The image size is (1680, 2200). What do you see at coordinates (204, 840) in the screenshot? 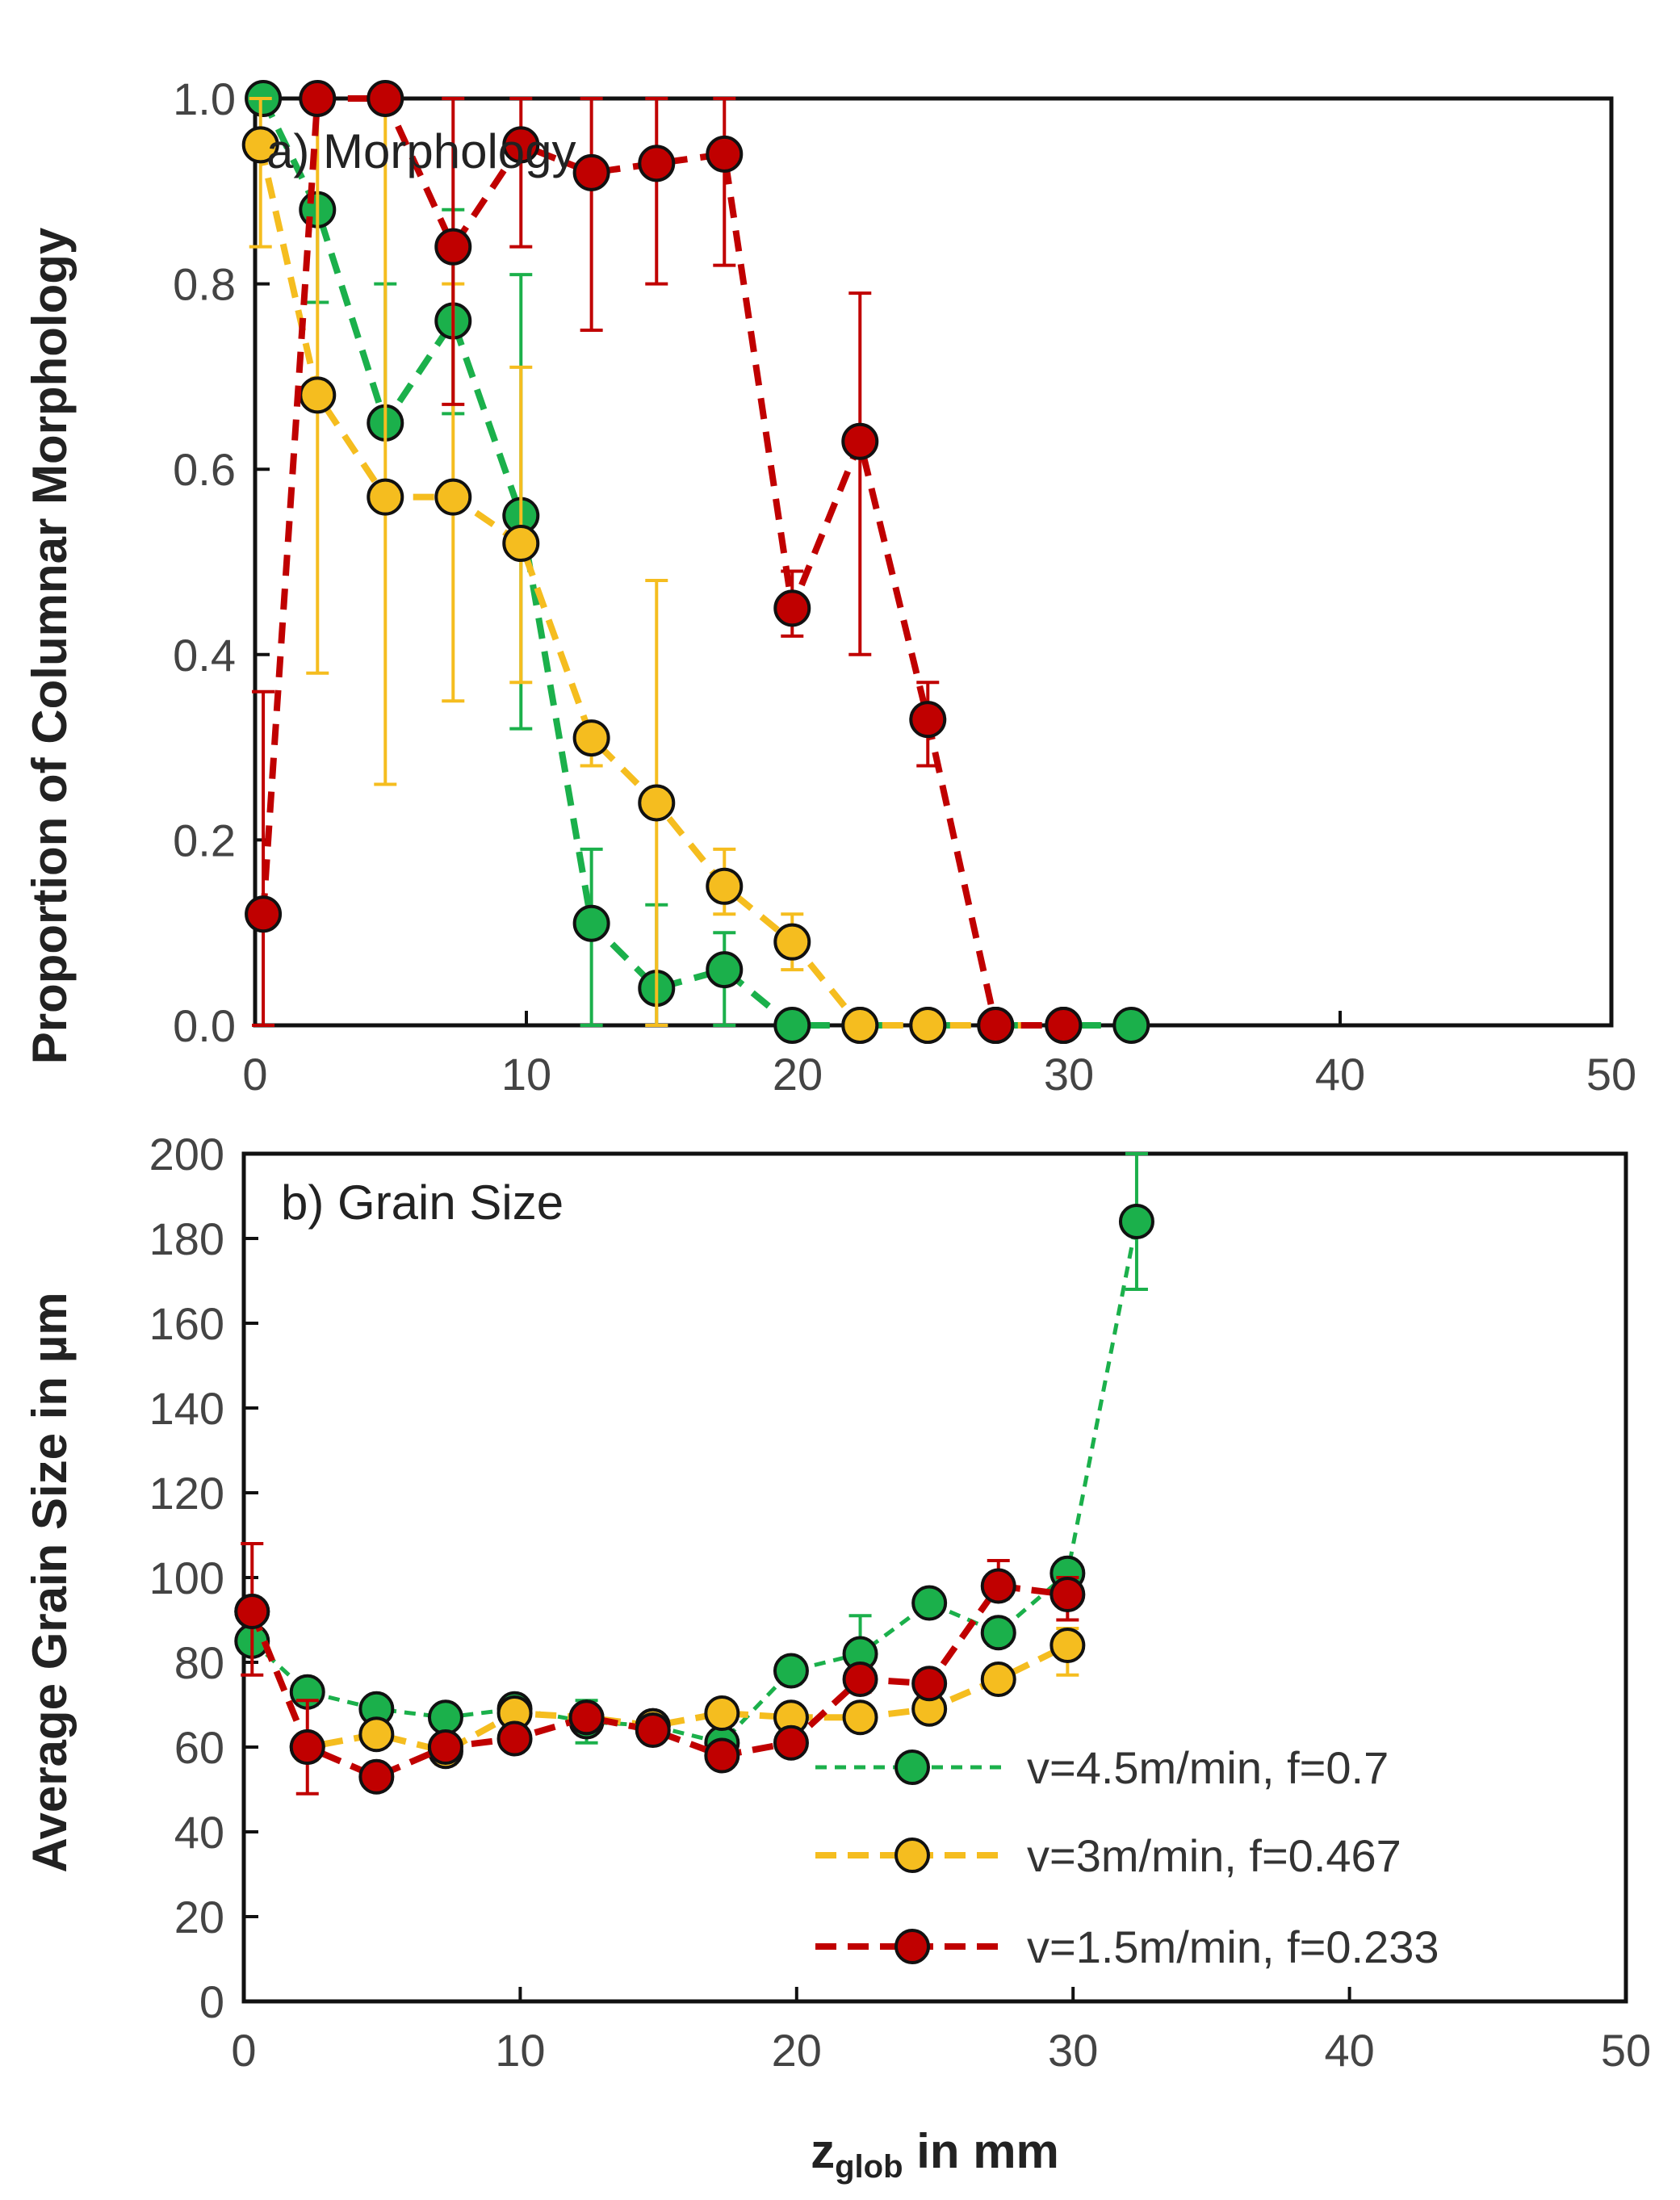
I see `y-tick-label: 0.2` at bounding box center [204, 840].